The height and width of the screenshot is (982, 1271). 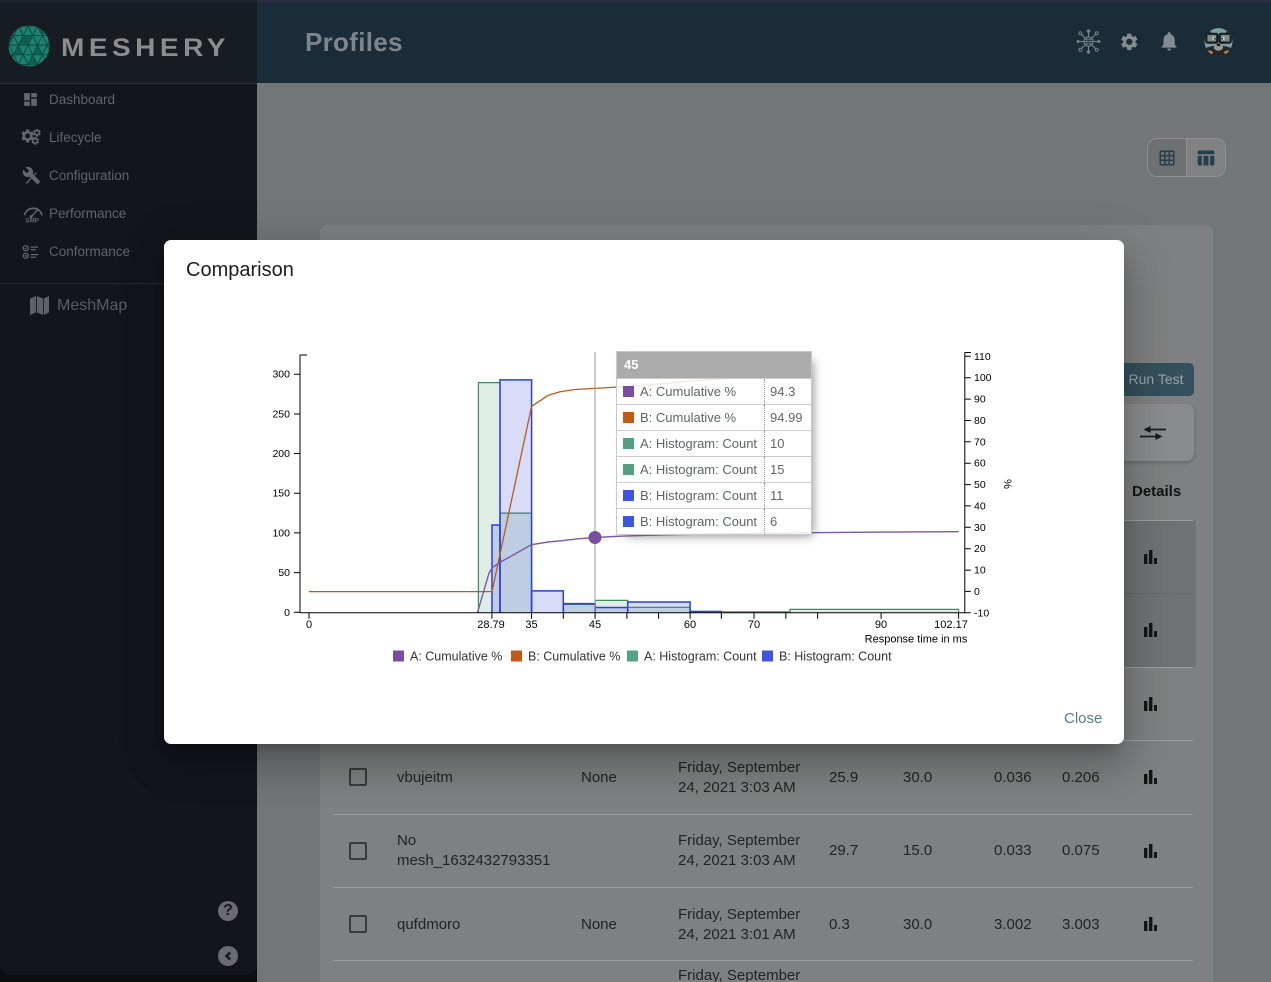 I want to click on svg-text: A: Cumulative %, so click(x=456, y=657).